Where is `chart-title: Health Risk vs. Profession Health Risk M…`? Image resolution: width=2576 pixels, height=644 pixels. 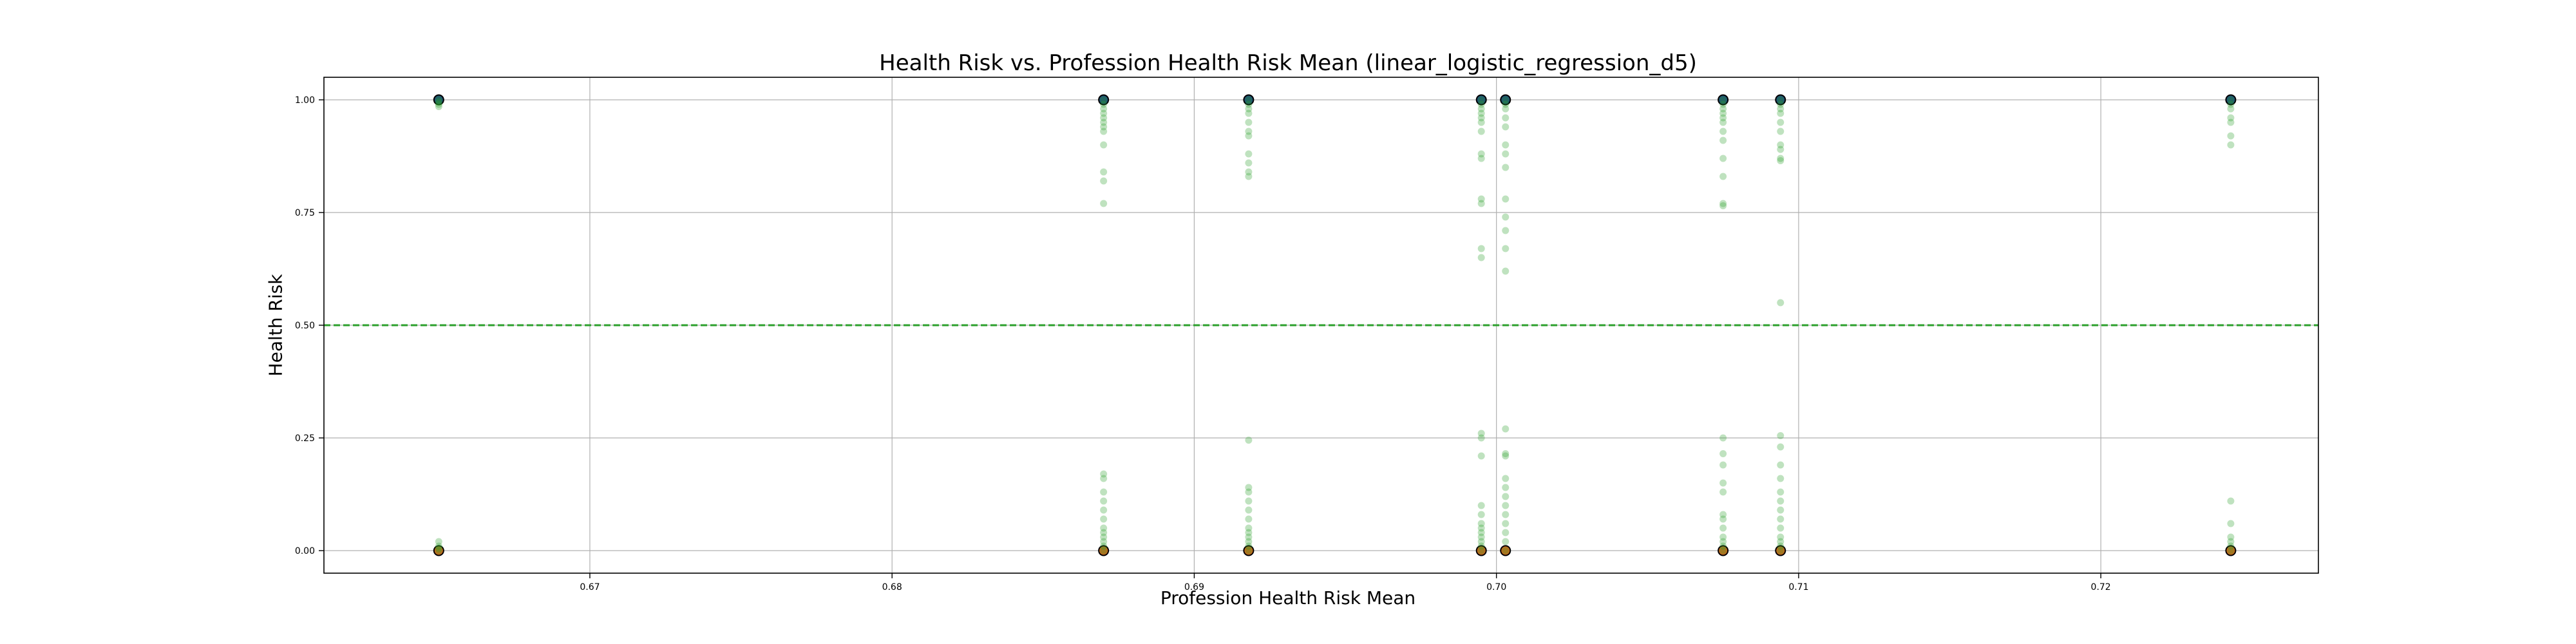
chart-title: Health Risk vs. Profession Health Risk M… is located at coordinates (1288, 63).